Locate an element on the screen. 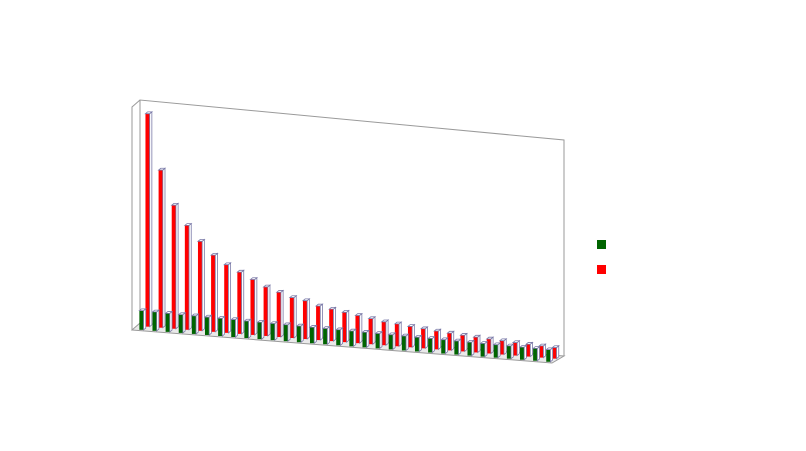 The image size is (806, 451). side-wall is located at coordinates (136, 214).